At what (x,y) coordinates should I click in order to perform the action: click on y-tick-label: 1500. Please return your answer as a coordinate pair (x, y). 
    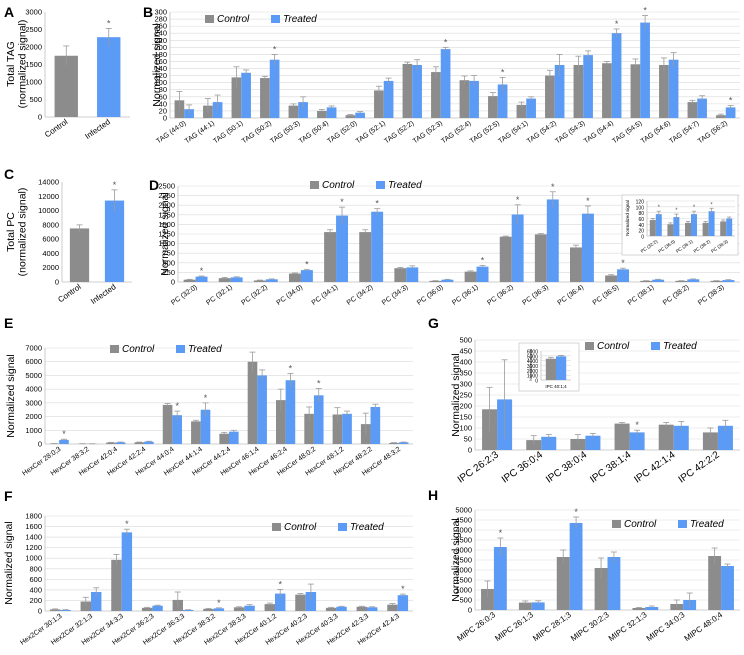
    Looking at the image, I should click on (33, 64).